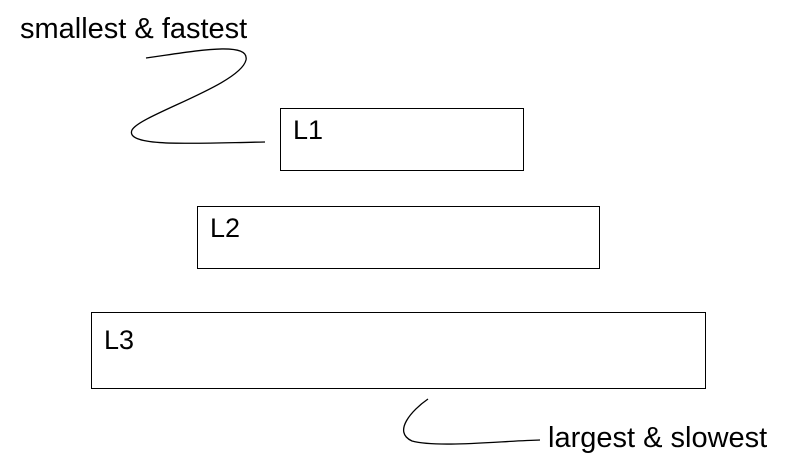 The width and height of the screenshot is (808, 475). What do you see at coordinates (134, 29) in the screenshot?
I see `annotation-smallest-fastest: smallest & fastest` at bounding box center [134, 29].